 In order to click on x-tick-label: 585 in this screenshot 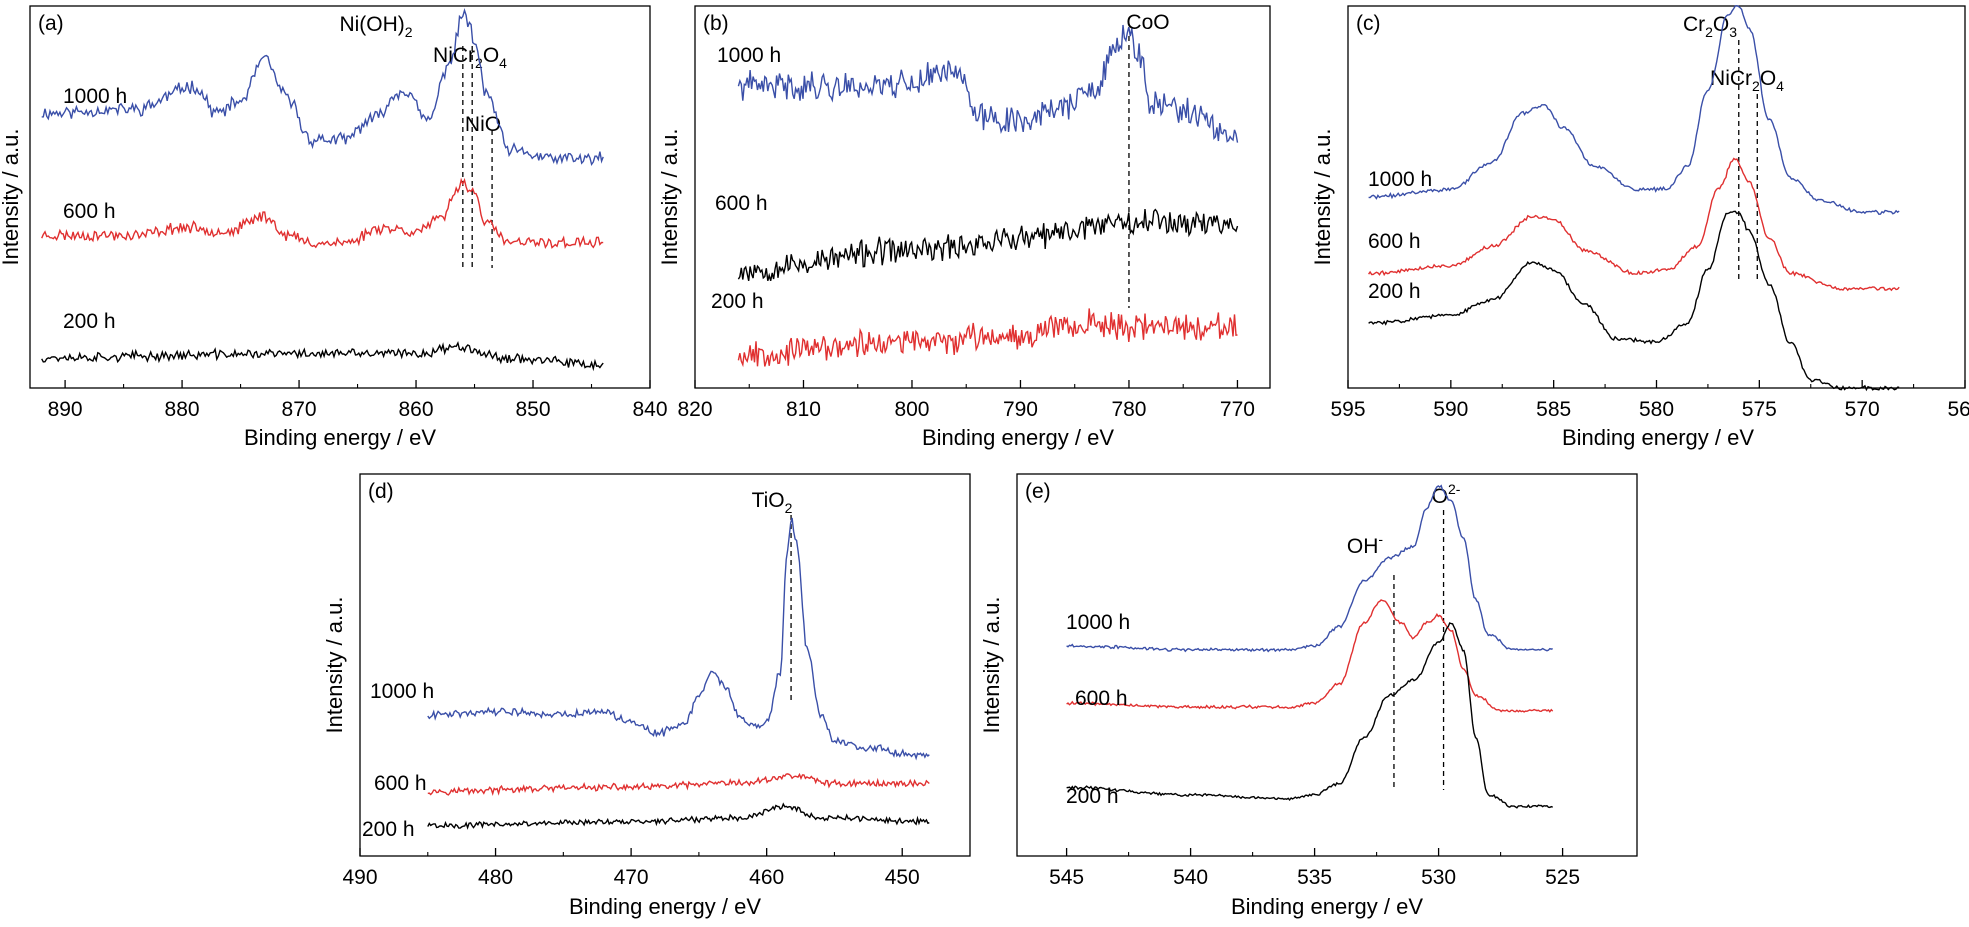, I will do `click(1553, 409)`.